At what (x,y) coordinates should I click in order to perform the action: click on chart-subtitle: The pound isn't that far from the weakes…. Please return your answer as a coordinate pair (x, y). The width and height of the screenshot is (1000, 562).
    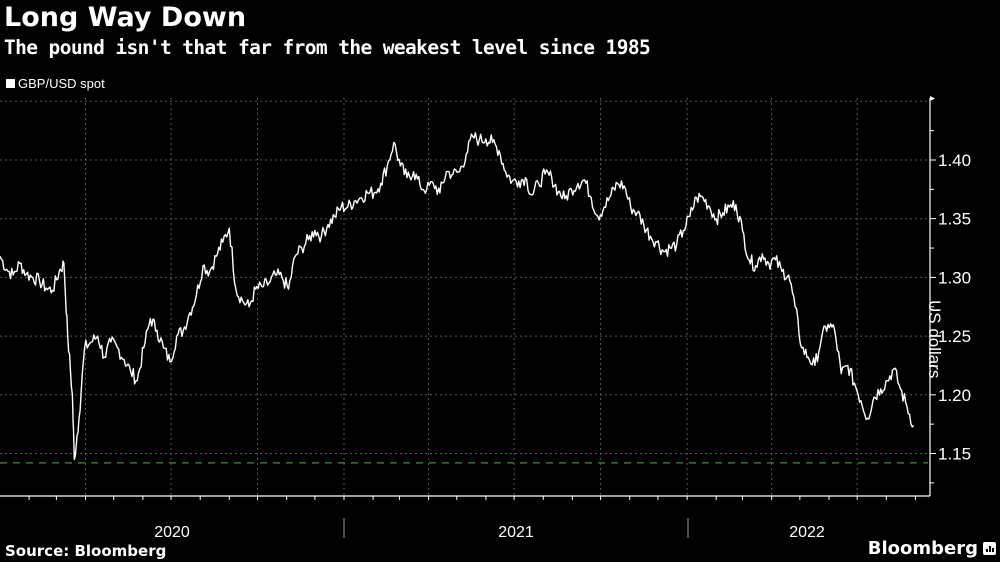
    Looking at the image, I should click on (327, 47).